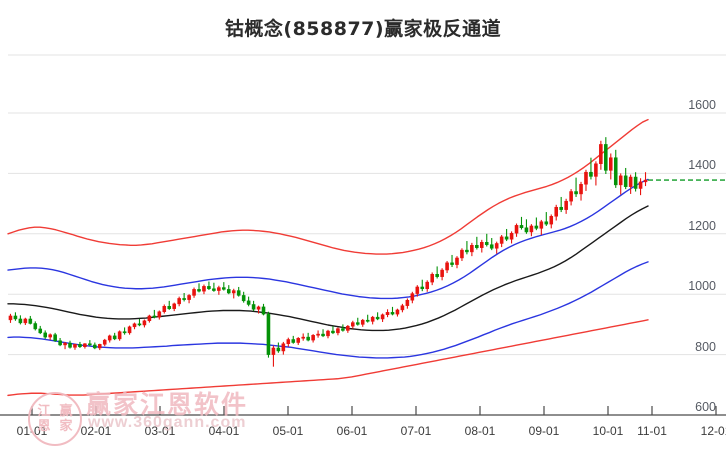 Image resolution: width=726 pixels, height=450 pixels. What do you see at coordinates (160, 431) in the screenshot?
I see `x-axis-label: 03-01` at bounding box center [160, 431].